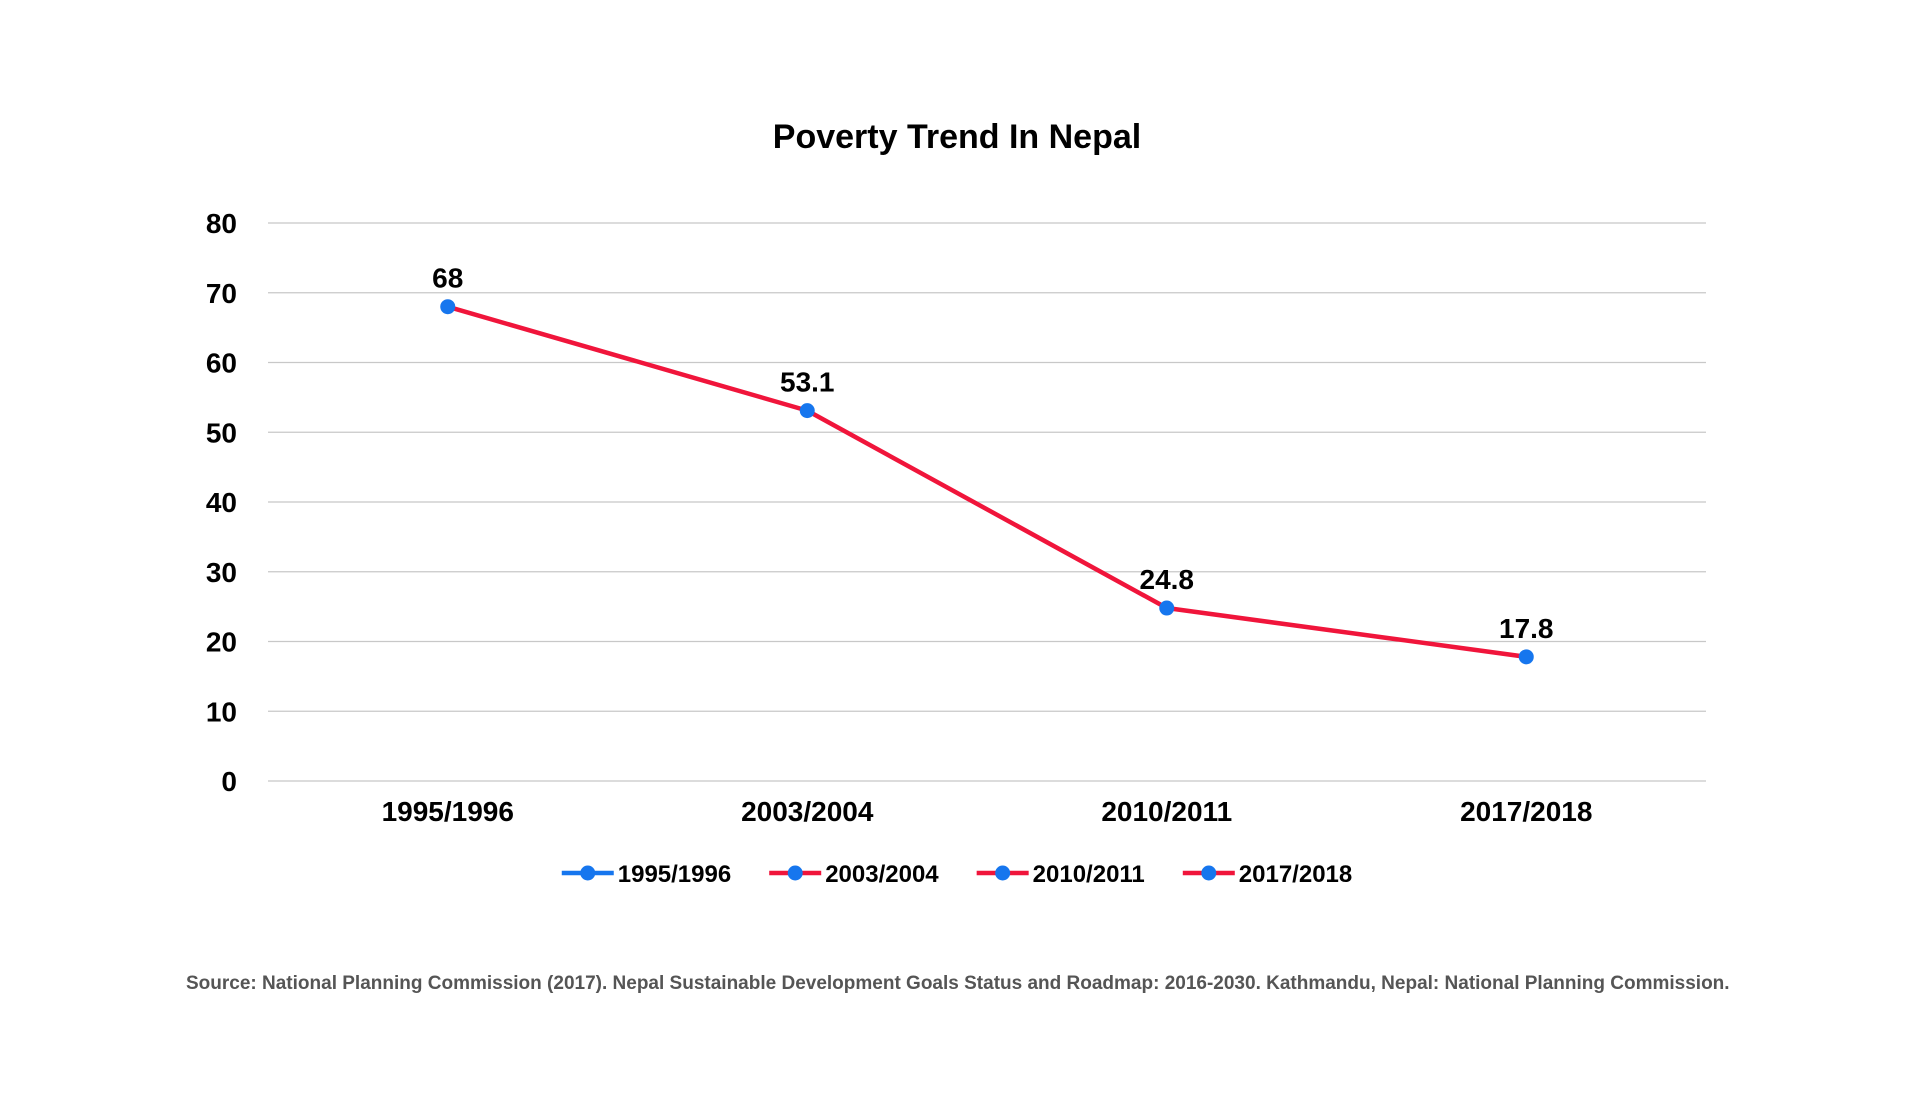  Describe the element at coordinates (221, 223) in the screenshot. I see `y-tick-label: 80` at that location.